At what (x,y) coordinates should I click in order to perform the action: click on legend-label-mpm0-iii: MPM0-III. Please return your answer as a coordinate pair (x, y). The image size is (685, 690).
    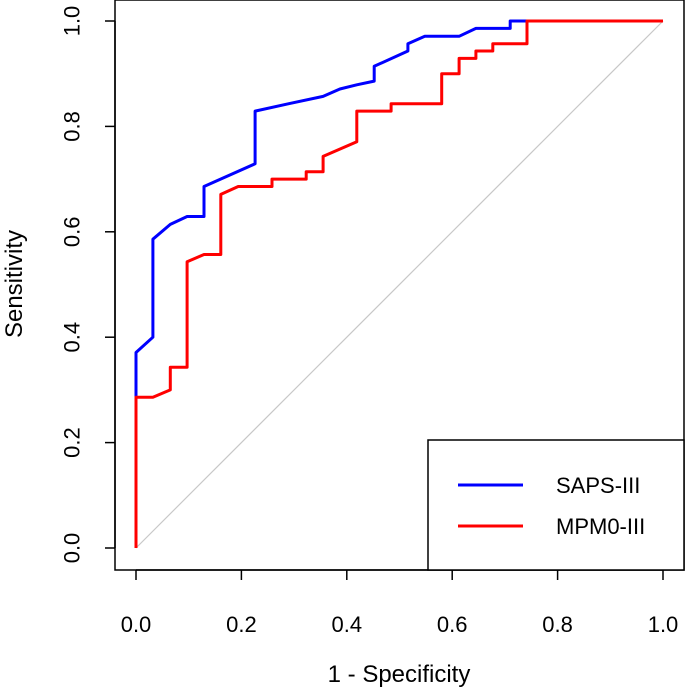
    Looking at the image, I should click on (600, 526).